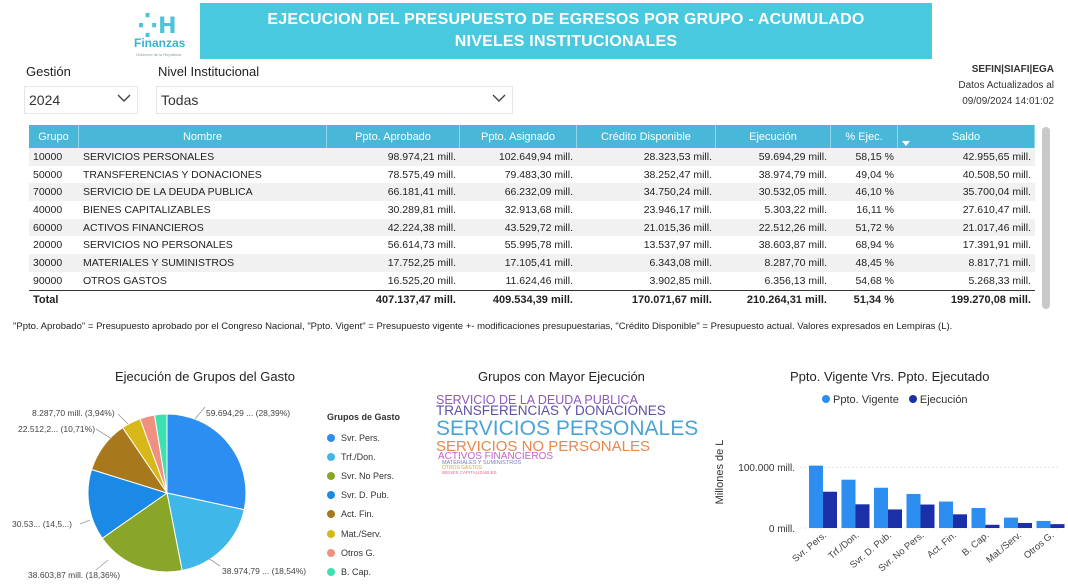  Describe the element at coordinates (990, 300) in the screenshot. I see `total-saldo: 199.270,08 mill.` at that location.